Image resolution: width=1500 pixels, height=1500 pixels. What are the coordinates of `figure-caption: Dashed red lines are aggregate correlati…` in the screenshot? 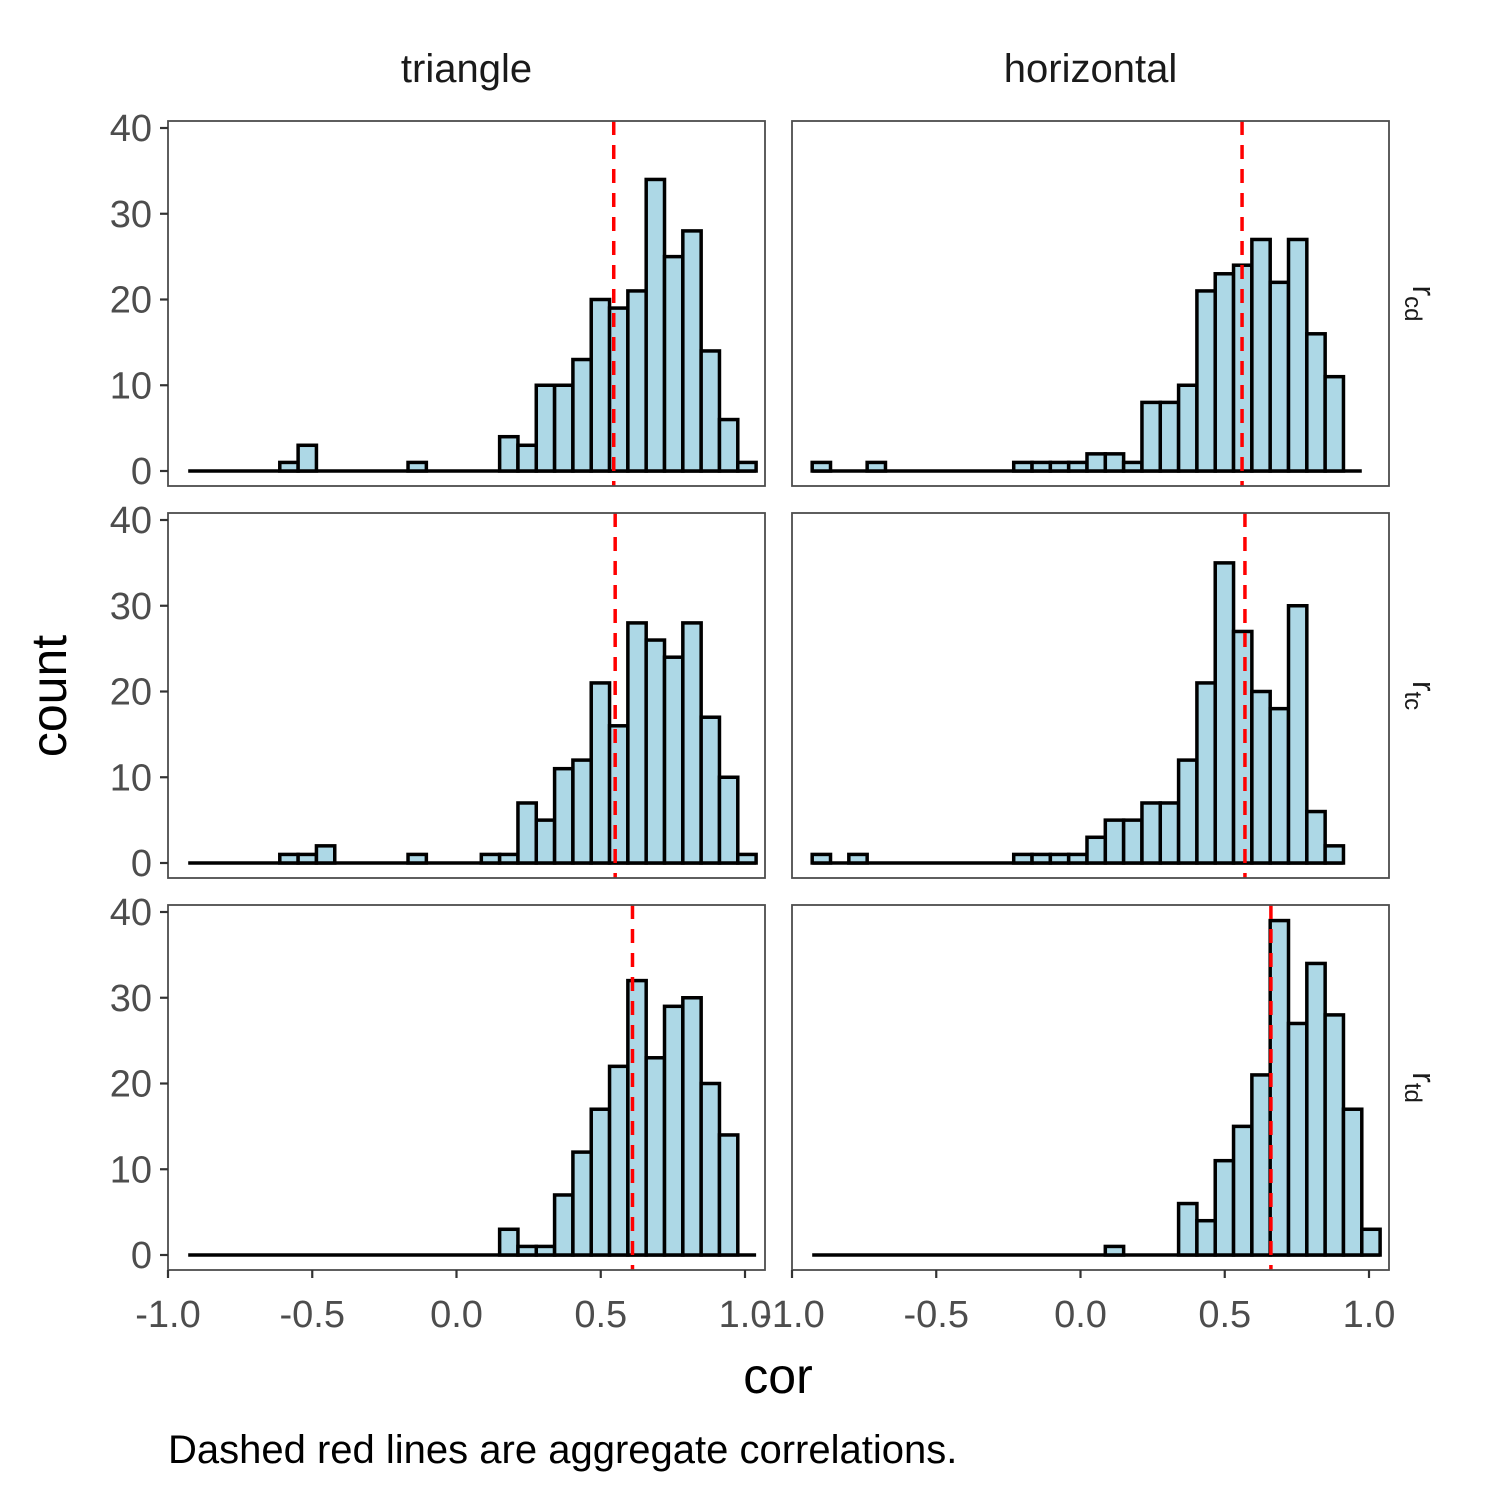 It's located at (562, 1450).